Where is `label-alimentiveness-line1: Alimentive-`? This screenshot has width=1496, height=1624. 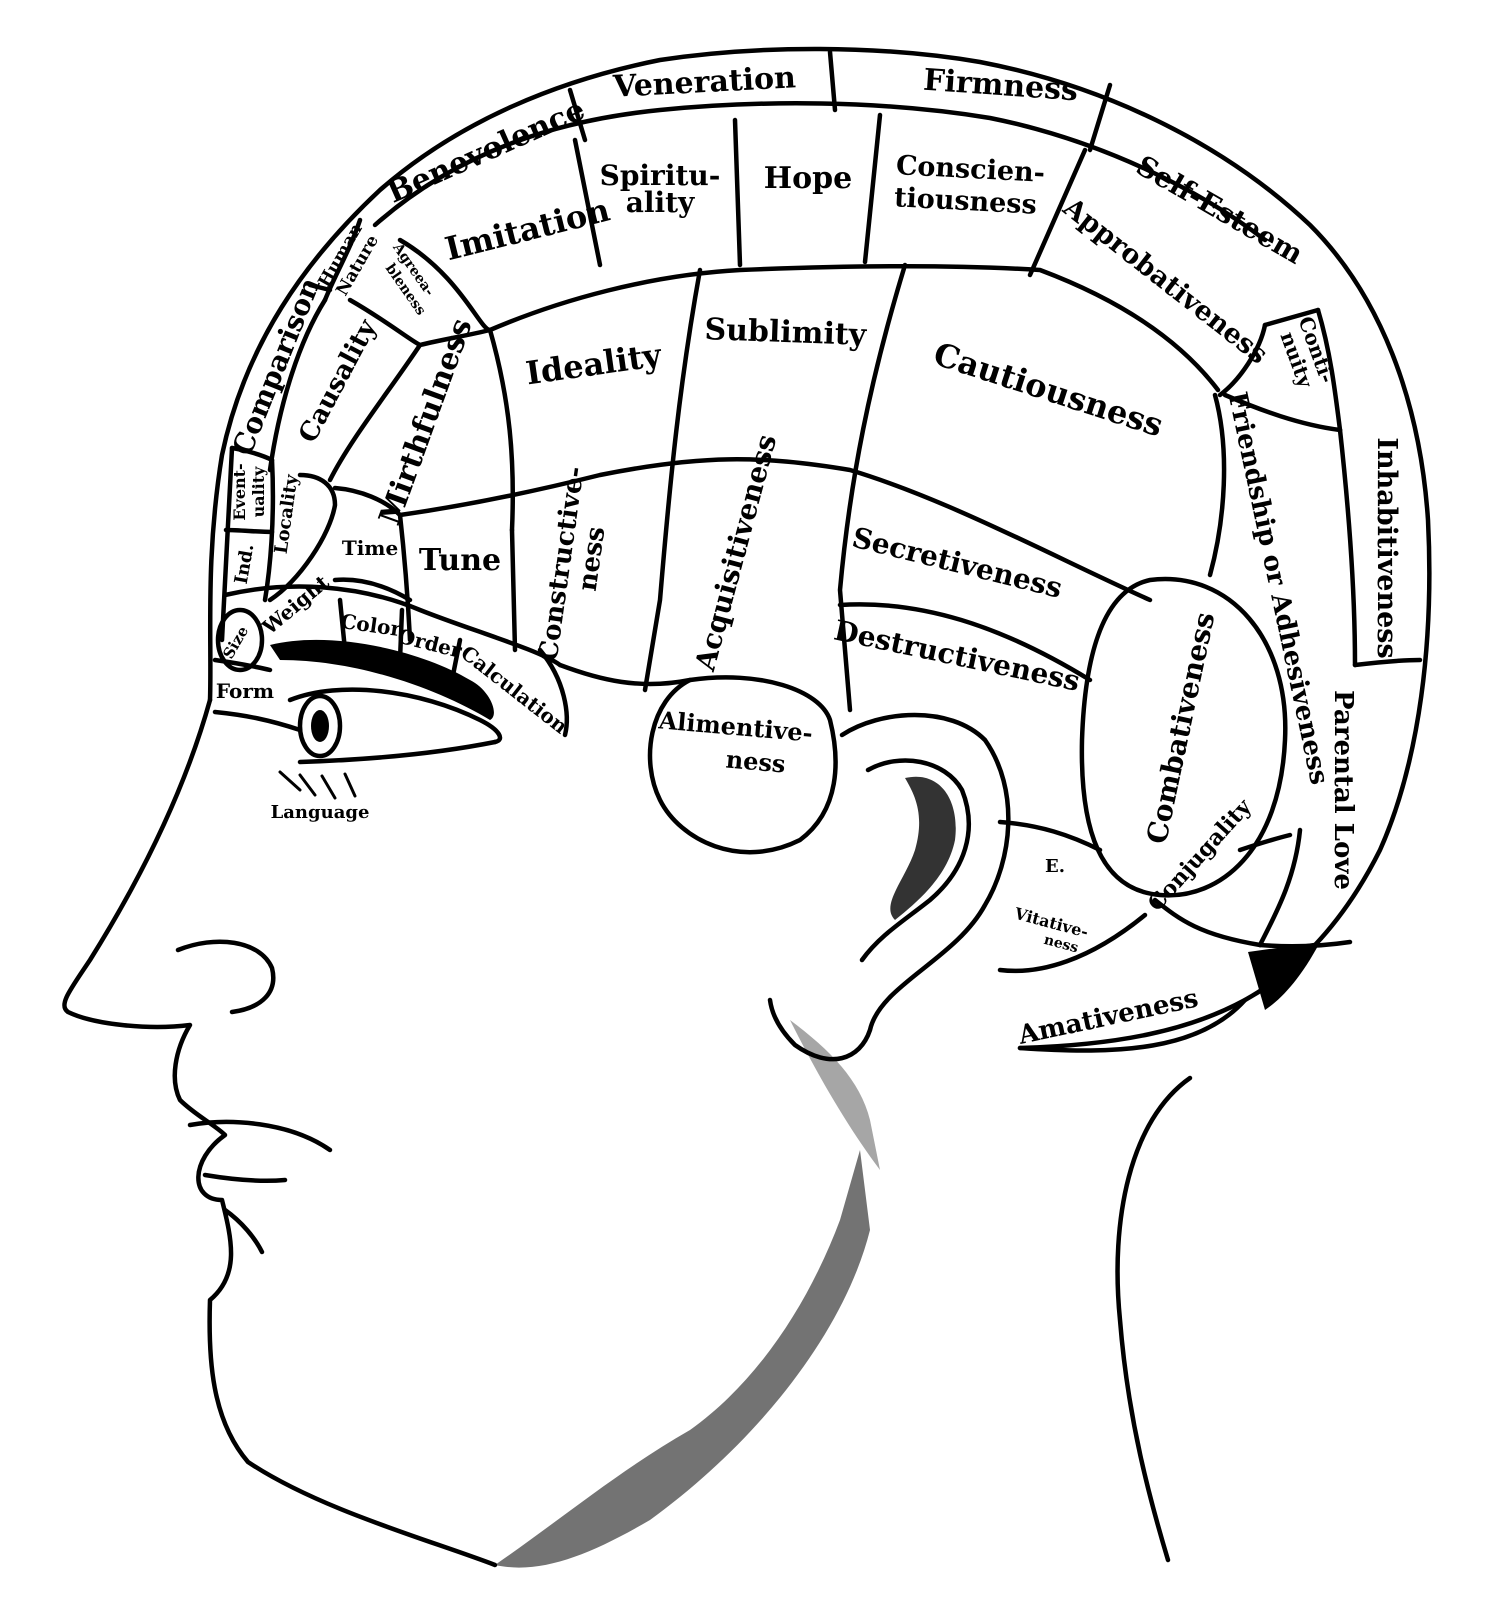
label-alimentiveness-line1: Alimentive- is located at coordinates (735, 726).